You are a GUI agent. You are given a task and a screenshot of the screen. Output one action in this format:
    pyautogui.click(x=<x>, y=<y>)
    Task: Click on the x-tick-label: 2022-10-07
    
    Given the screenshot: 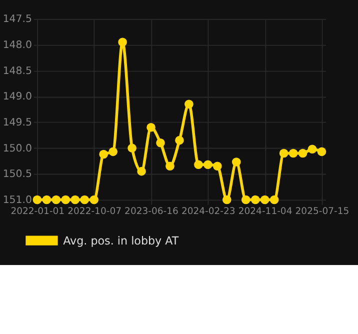 What is the action you would take?
    pyautogui.click(x=95, y=212)
    